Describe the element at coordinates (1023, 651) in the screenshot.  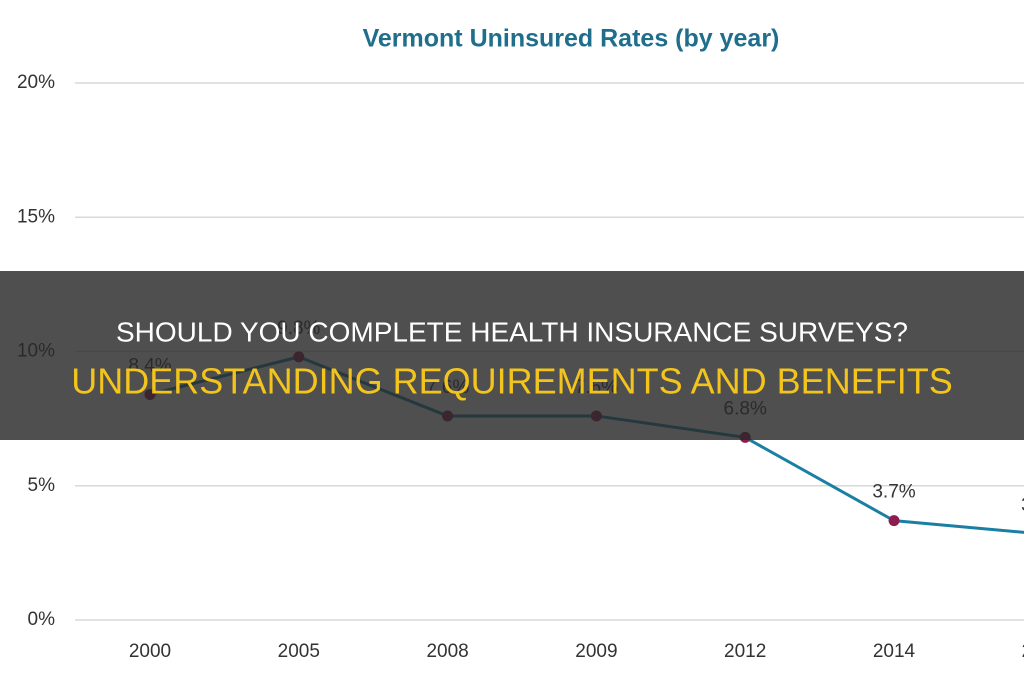
I see `x-tick-label: 2015` at that location.